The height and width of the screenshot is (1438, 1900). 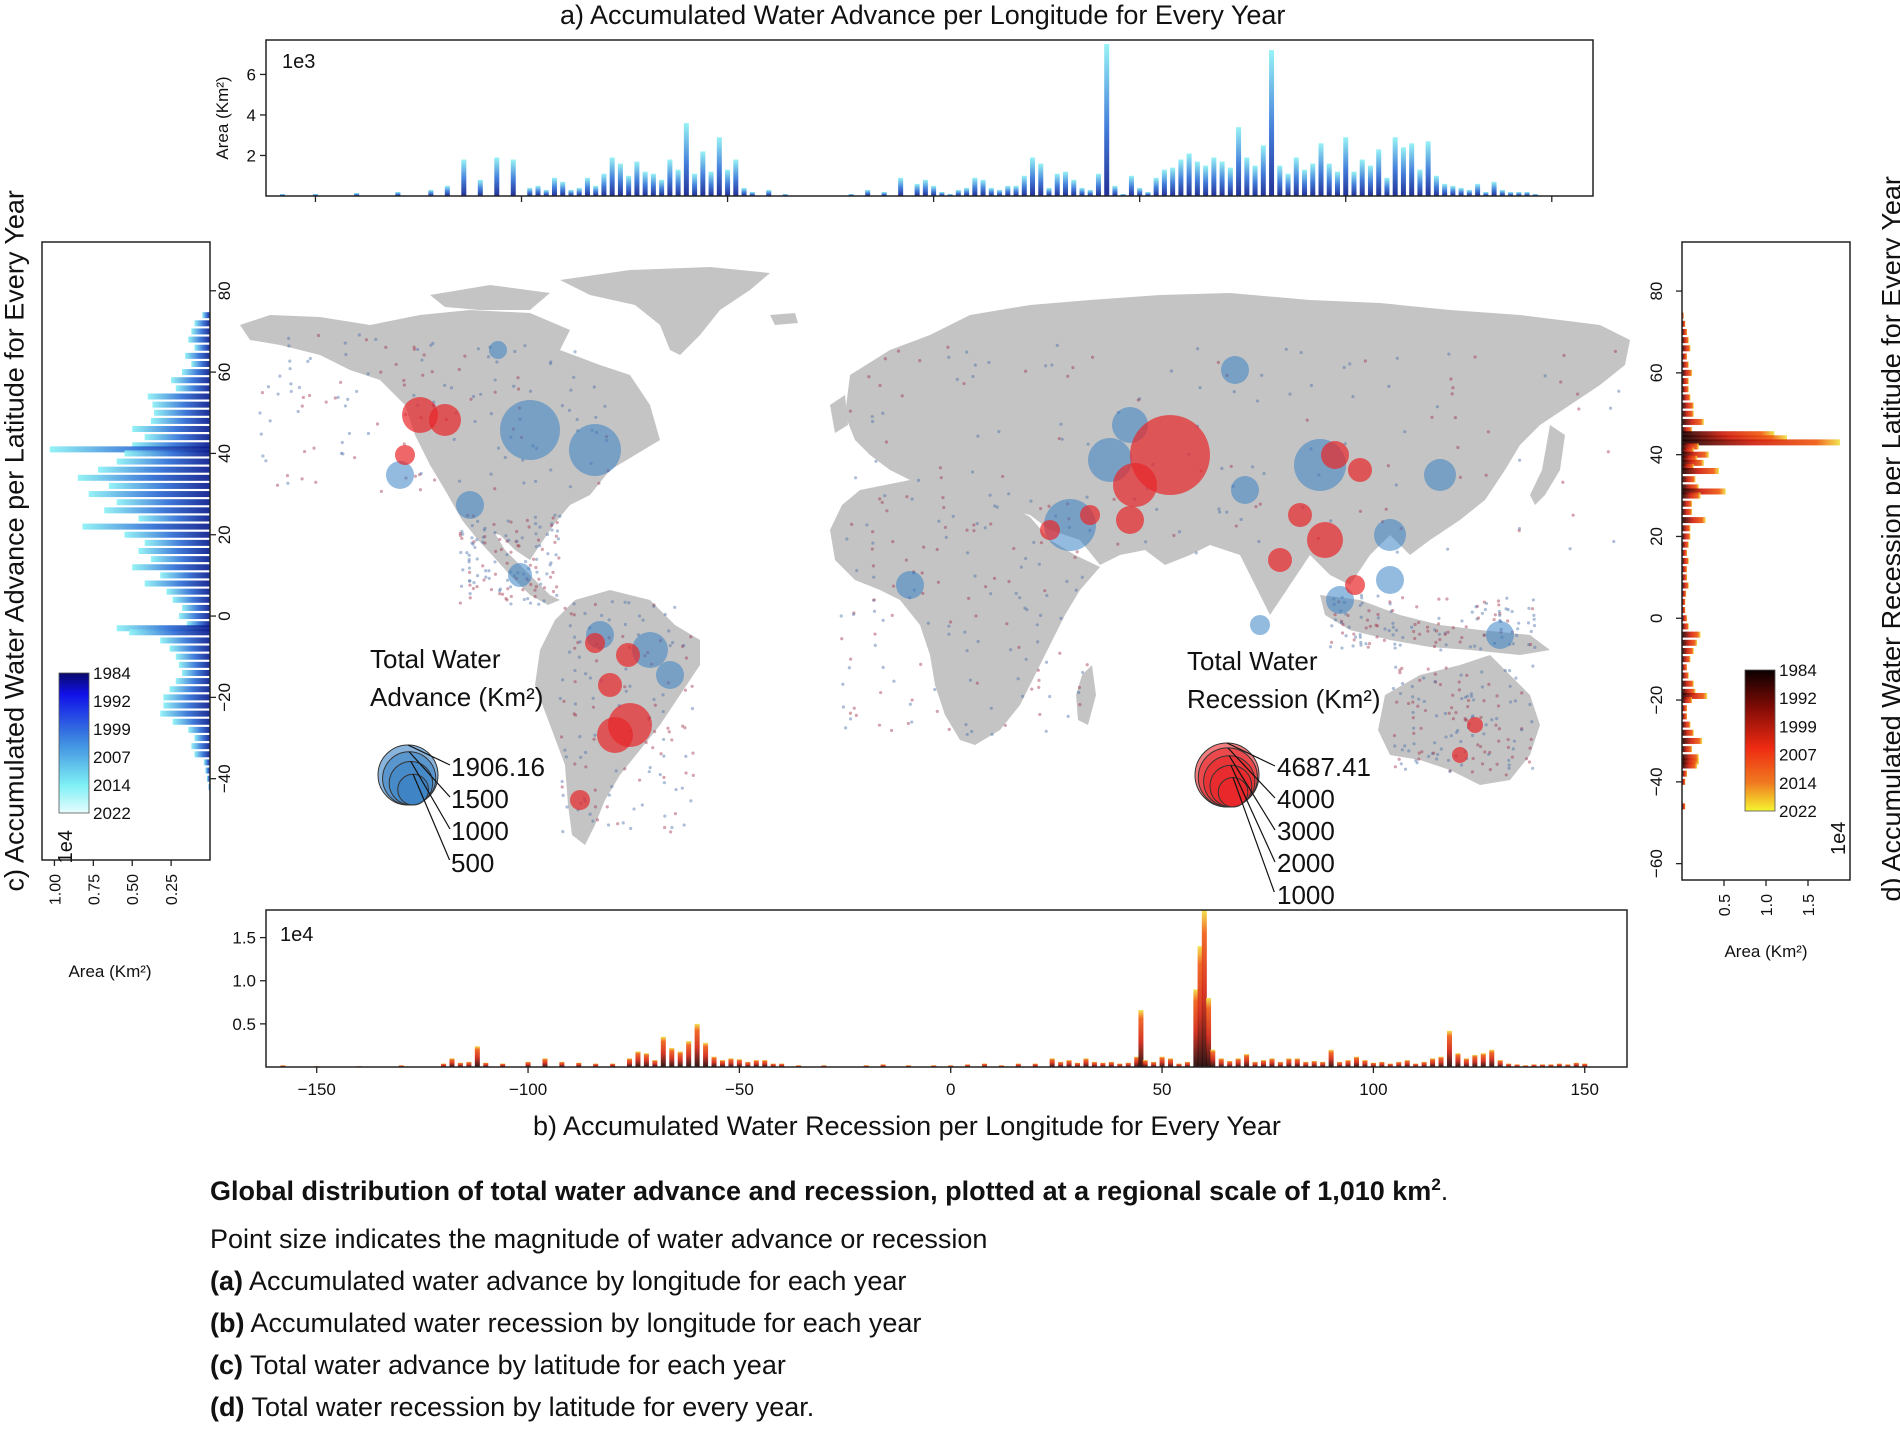 What do you see at coordinates (1765, 951) in the screenshot?
I see `panel-d-xlabel: Area (Km²)` at bounding box center [1765, 951].